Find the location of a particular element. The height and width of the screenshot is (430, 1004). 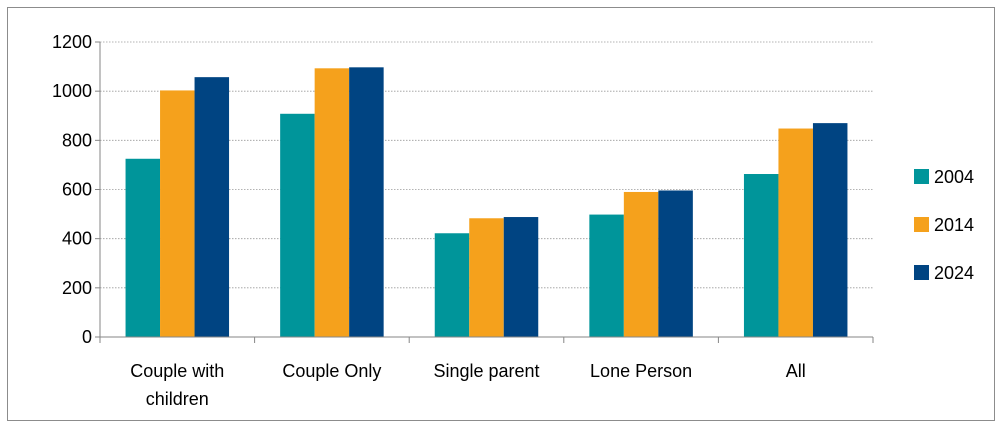

x-tick-label-3: Lone Person is located at coordinates (641, 371).